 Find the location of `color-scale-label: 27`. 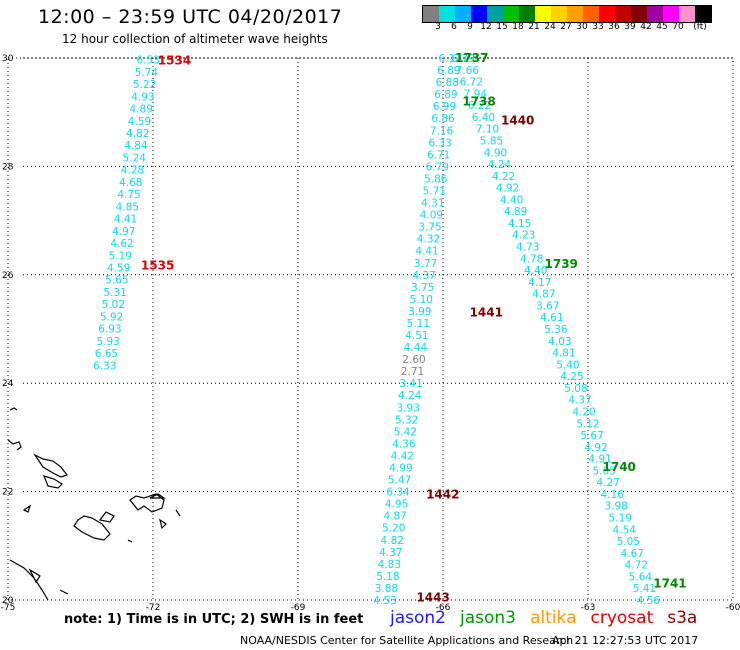

color-scale-label: 27 is located at coordinates (566, 27).